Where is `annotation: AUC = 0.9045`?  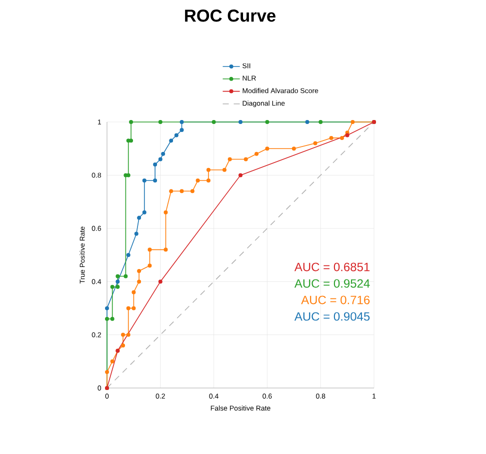
annotation: AUC = 0.9045 is located at coordinates (332, 316).